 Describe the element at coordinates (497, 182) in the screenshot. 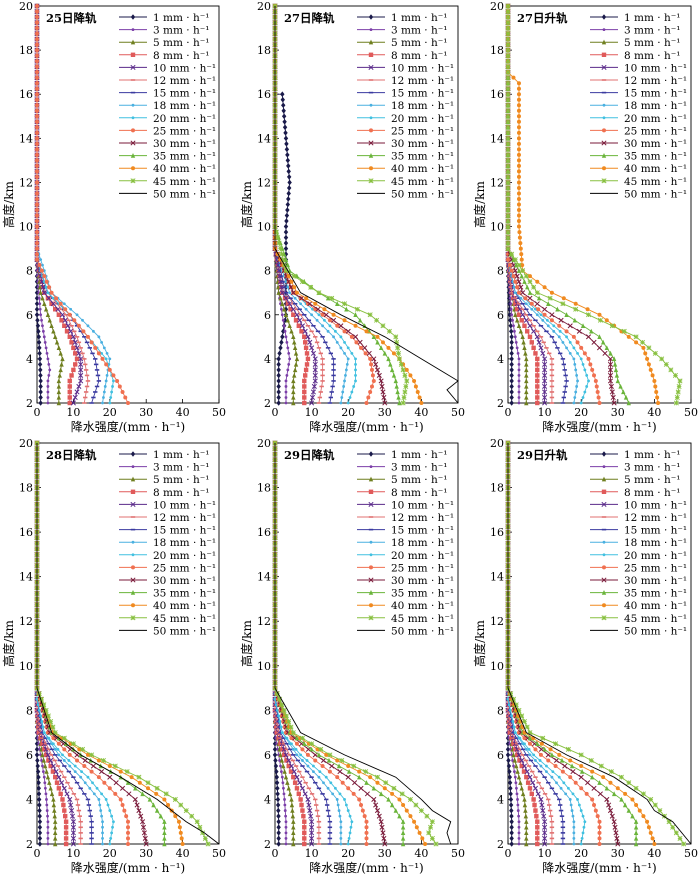

I see `y-tick-label: 12` at that location.